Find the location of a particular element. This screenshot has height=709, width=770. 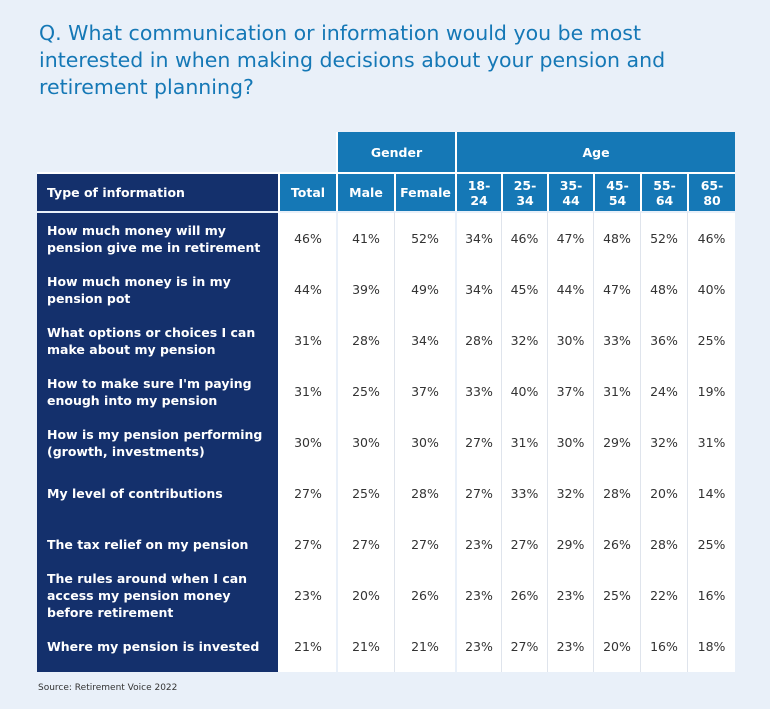

cell-age-25-34: 33% is located at coordinates (524, 493).